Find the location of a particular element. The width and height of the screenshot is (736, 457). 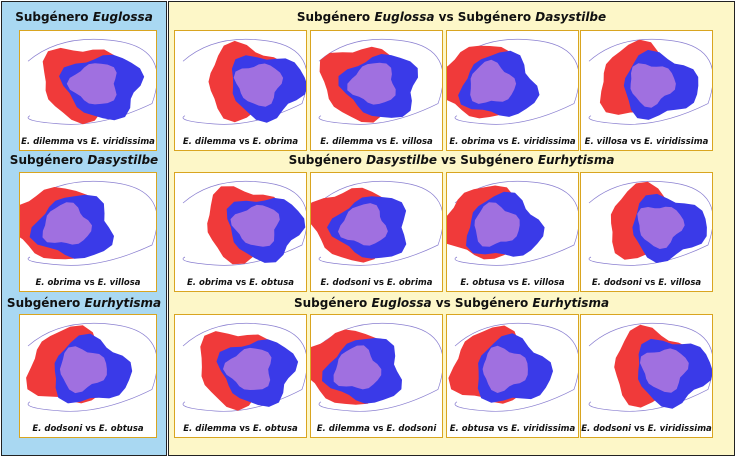

caption: E. dodsoni vs E. obtusa is located at coordinates (88, 429).